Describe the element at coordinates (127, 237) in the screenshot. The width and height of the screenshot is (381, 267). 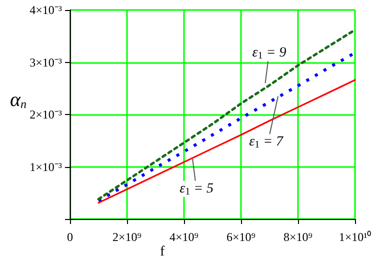
I see `x-tick-label: 2×10⁹` at that location.